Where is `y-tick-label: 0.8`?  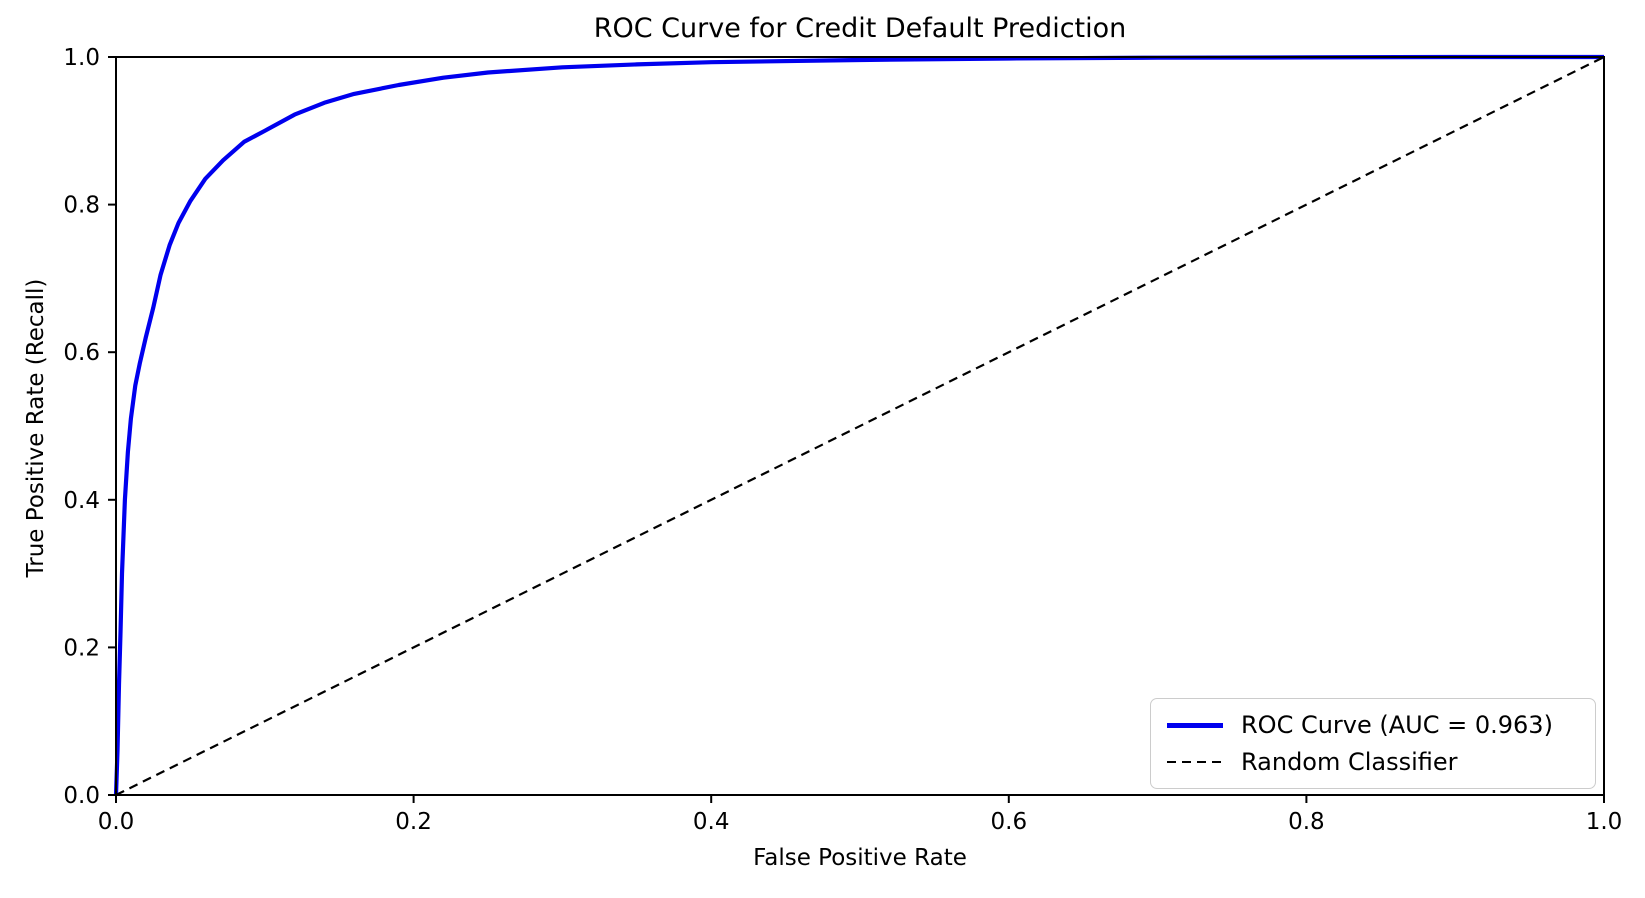 y-tick-label: 0.8 is located at coordinates (81, 206).